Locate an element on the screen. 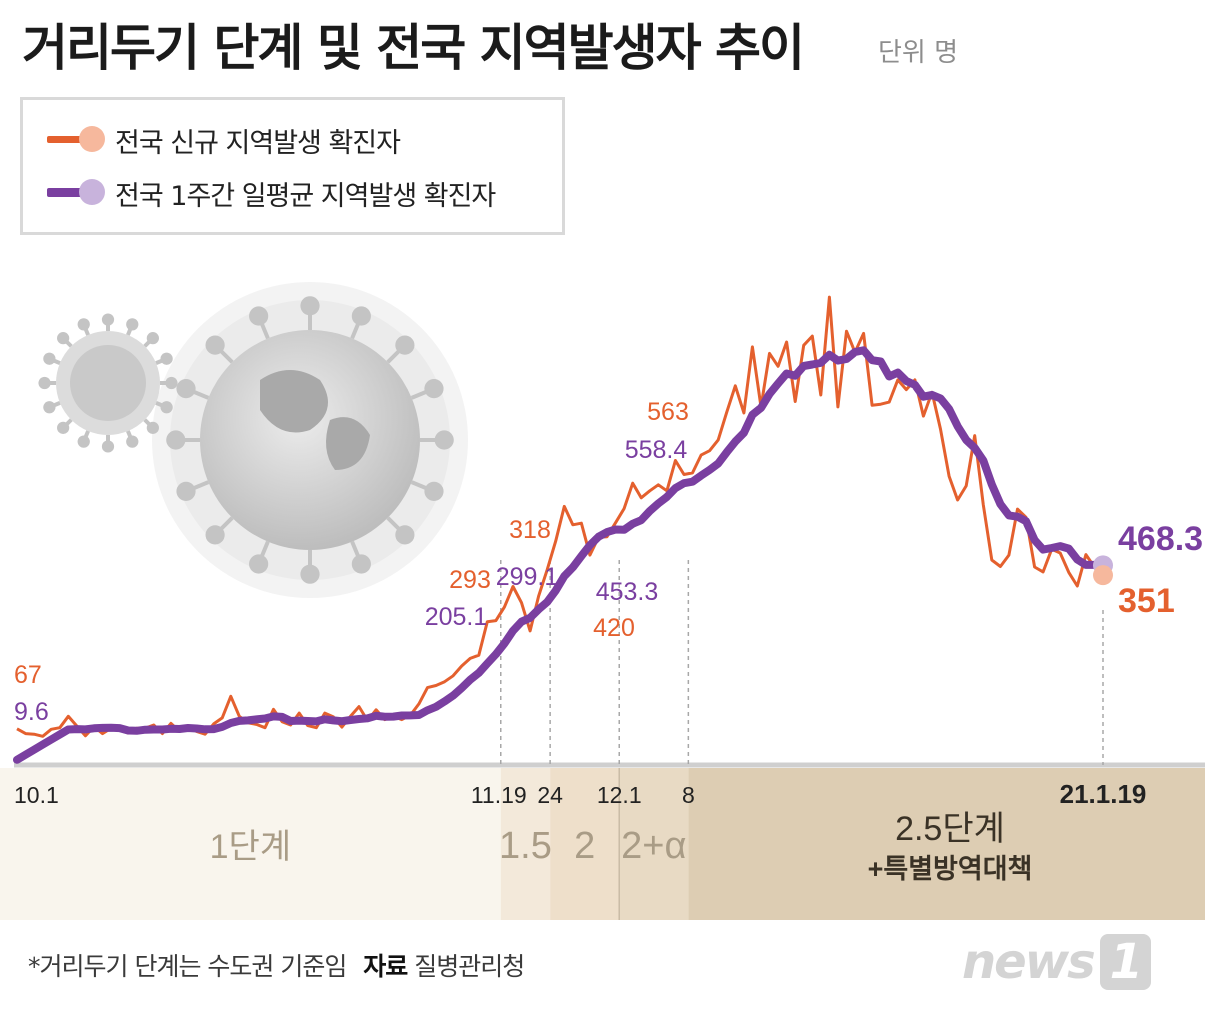  virus-spikes is located at coordinates (246, 440).